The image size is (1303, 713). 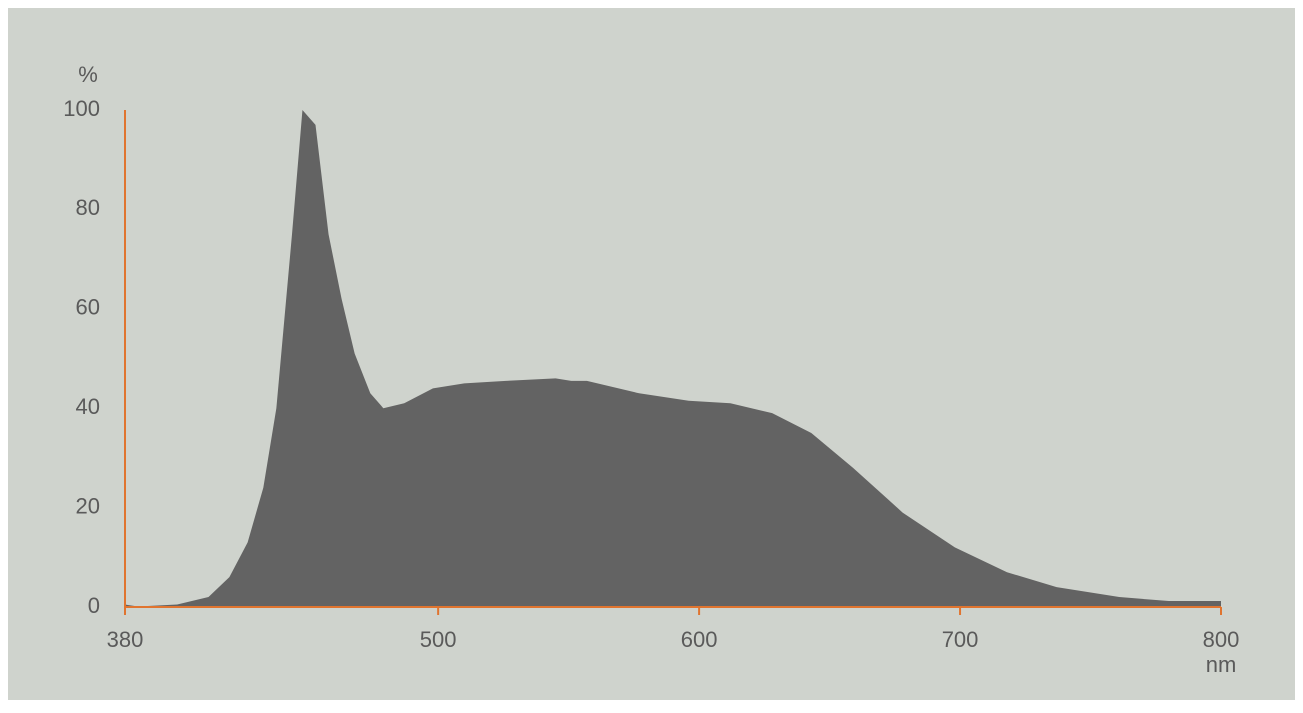 I want to click on y-tick-label: 100, so click(x=81, y=108).